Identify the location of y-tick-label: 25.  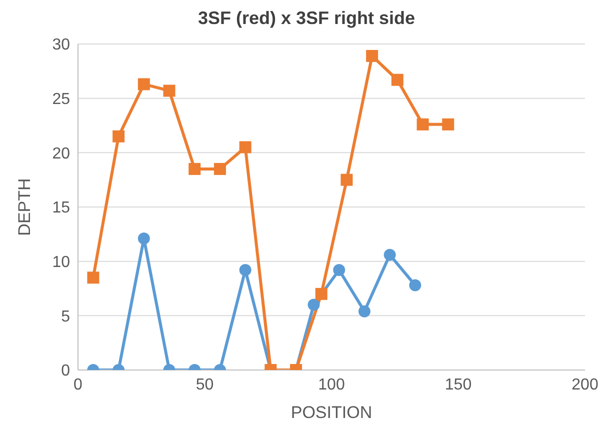
(61, 99).